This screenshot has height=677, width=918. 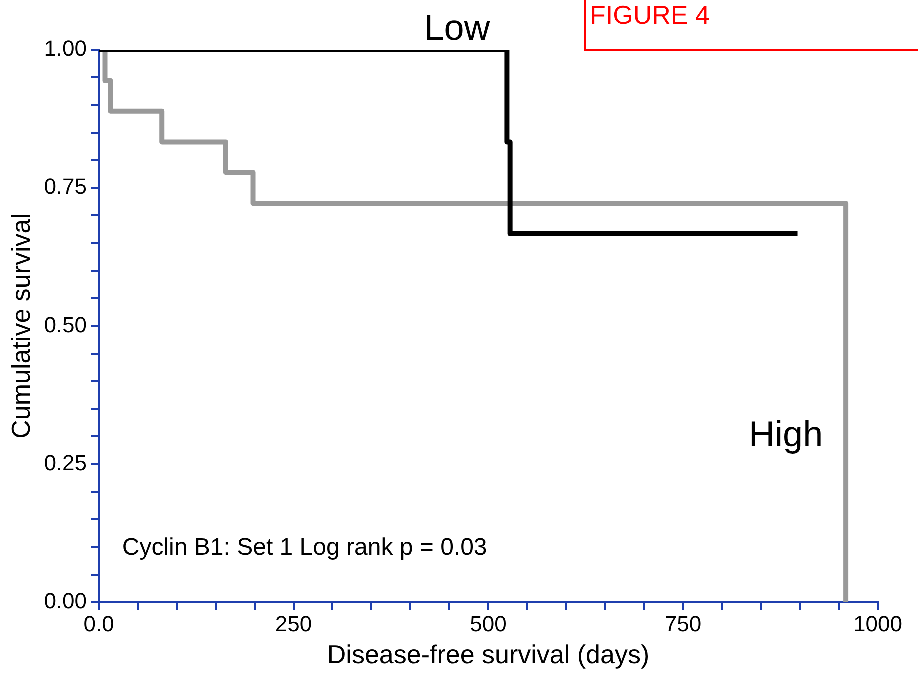 What do you see at coordinates (650, 15) in the screenshot?
I see `caption: FIGURE 4` at bounding box center [650, 15].